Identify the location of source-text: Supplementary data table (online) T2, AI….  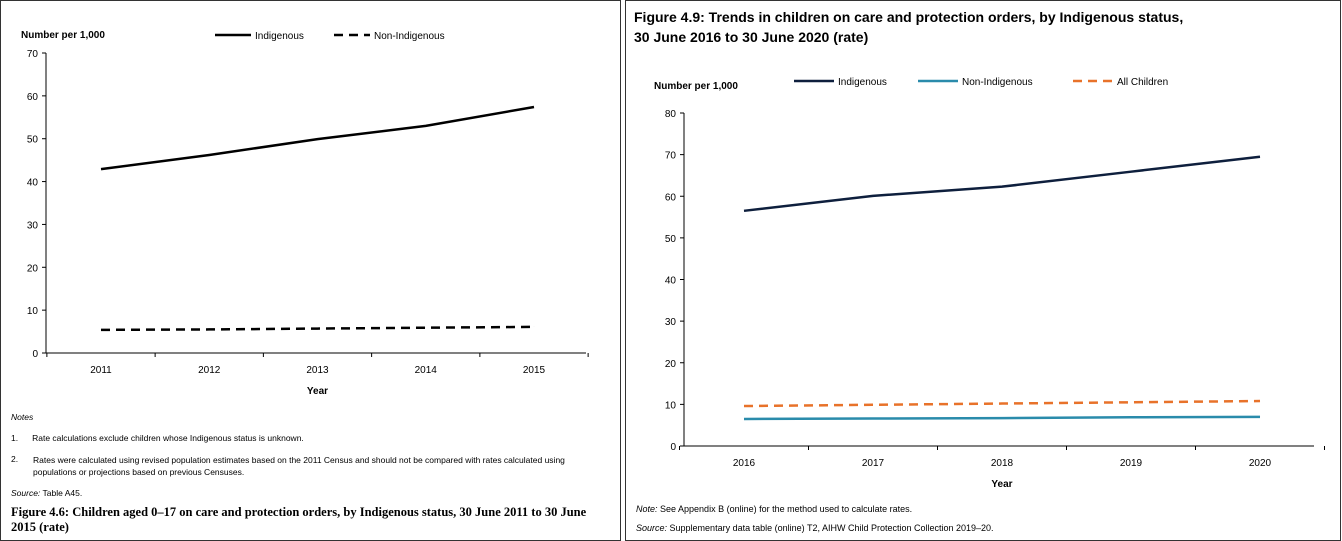
(830, 528).